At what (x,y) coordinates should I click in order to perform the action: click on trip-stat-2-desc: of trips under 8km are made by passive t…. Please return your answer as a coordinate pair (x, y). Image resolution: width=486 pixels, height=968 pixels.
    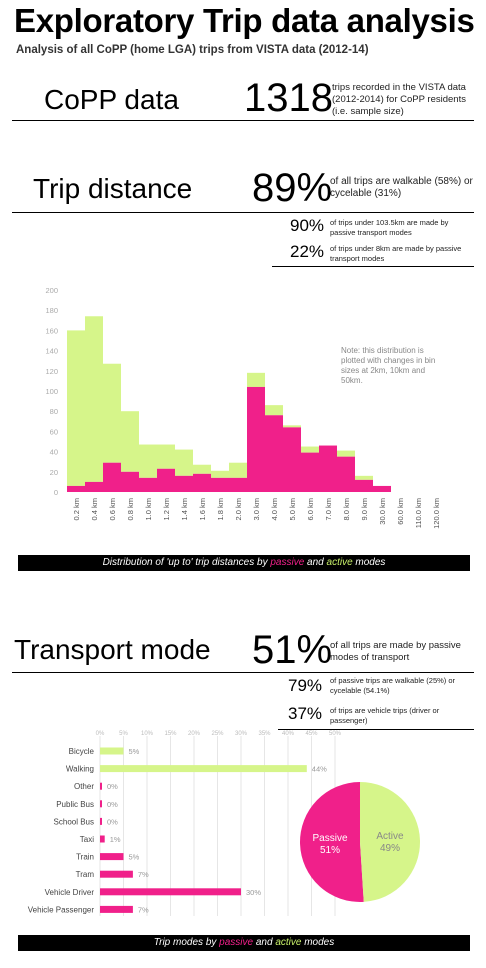
    Looking at the image, I should click on (396, 253).